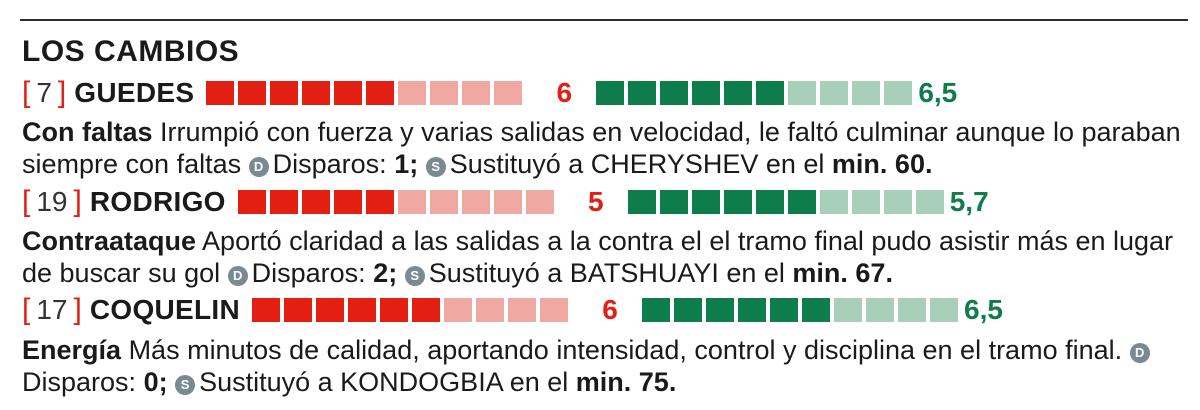  I want to click on substitution-label: Sustituyó a CHERYSHEV en el, so click(637, 164).